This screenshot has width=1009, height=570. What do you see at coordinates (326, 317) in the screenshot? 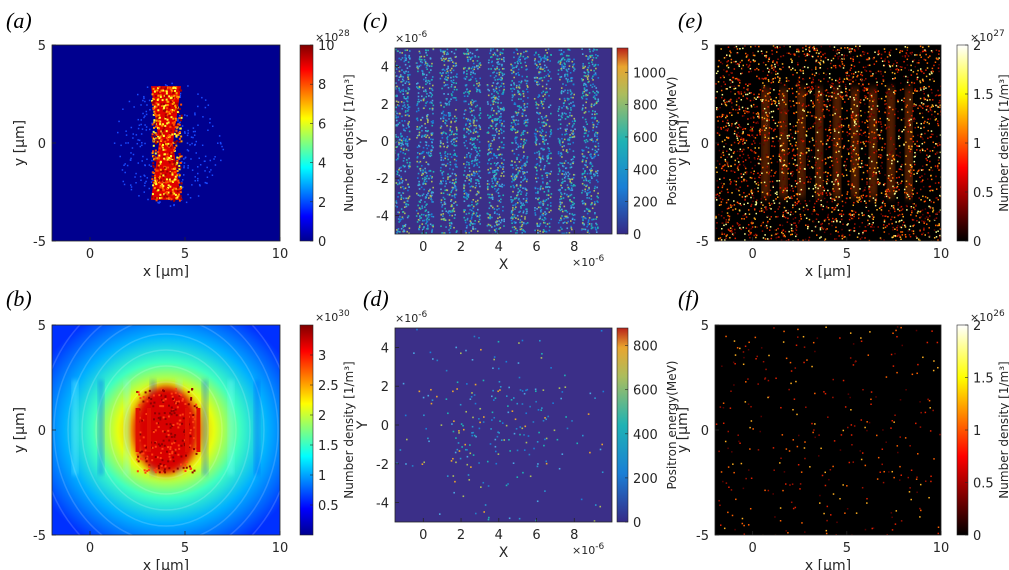
I see `colorbar-exponent-base: ×10` at bounding box center [326, 317].